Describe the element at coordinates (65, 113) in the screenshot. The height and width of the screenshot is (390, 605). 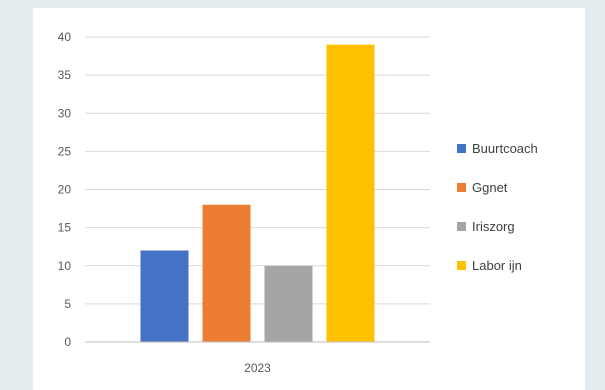
I see `y-tick-label: 30` at that location.